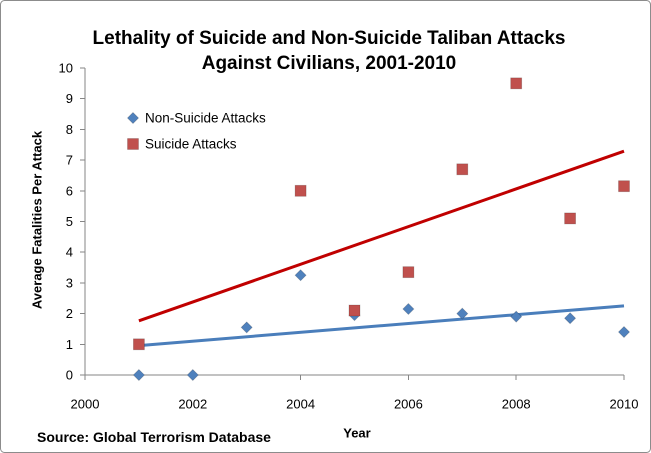  What do you see at coordinates (408, 404) in the screenshot?
I see `x-tick-label: 2006` at bounding box center [408, 404].